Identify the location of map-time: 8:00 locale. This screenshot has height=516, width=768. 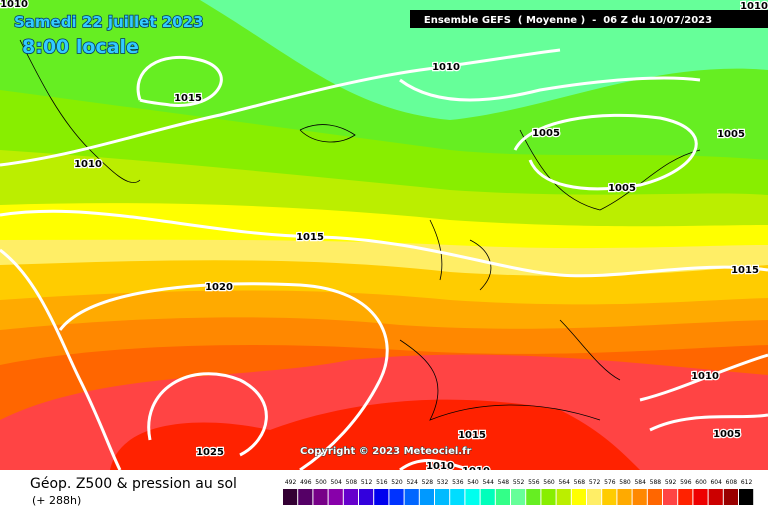
(80, 47).